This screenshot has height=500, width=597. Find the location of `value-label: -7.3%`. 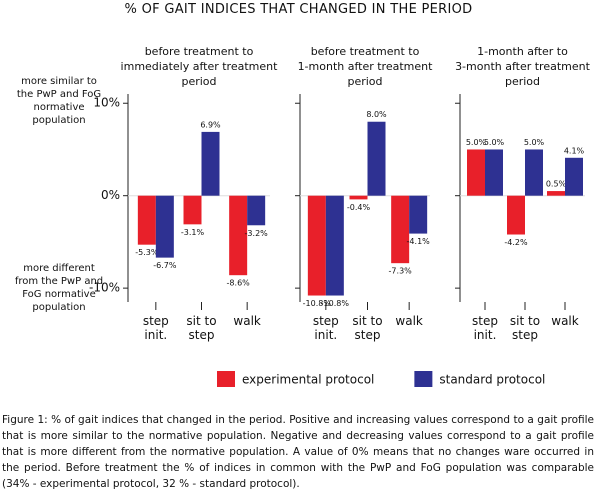

value-label: -7.3% is located at coordinates (401, 271).